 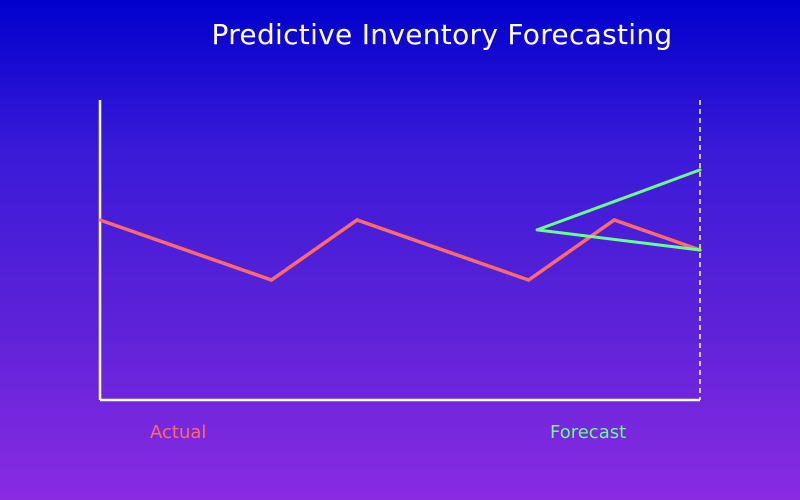 I want to click on actual-series-line, so click(x=400, y=250).